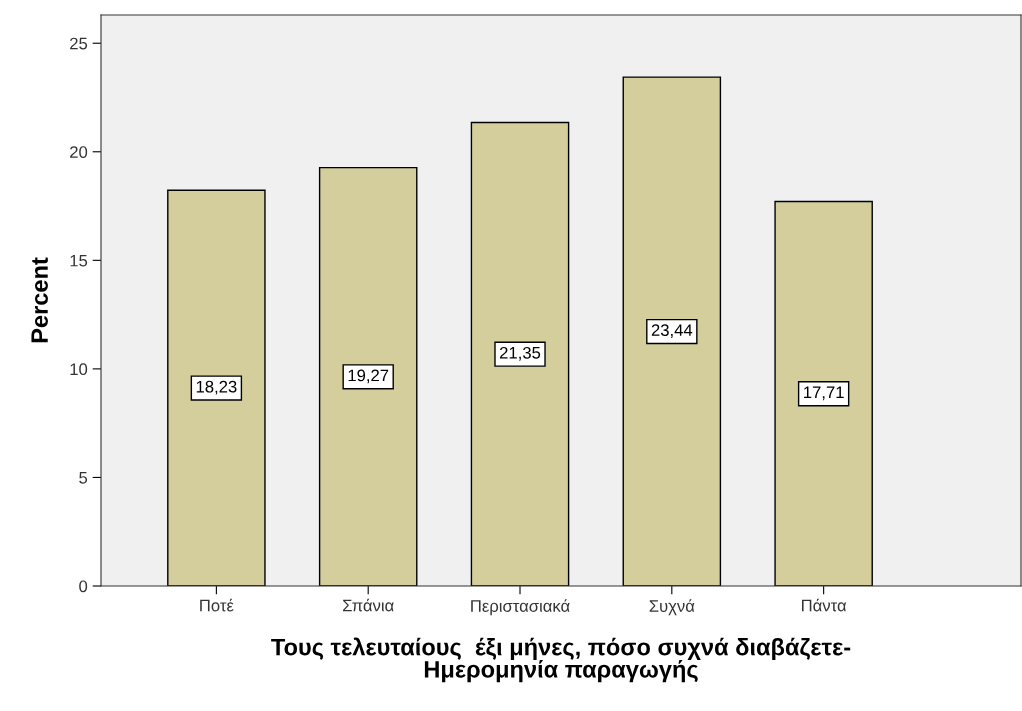  Describe the element at coordinates (79, 43) in the screenshot. I see `y-tick-label: 25` at that location.